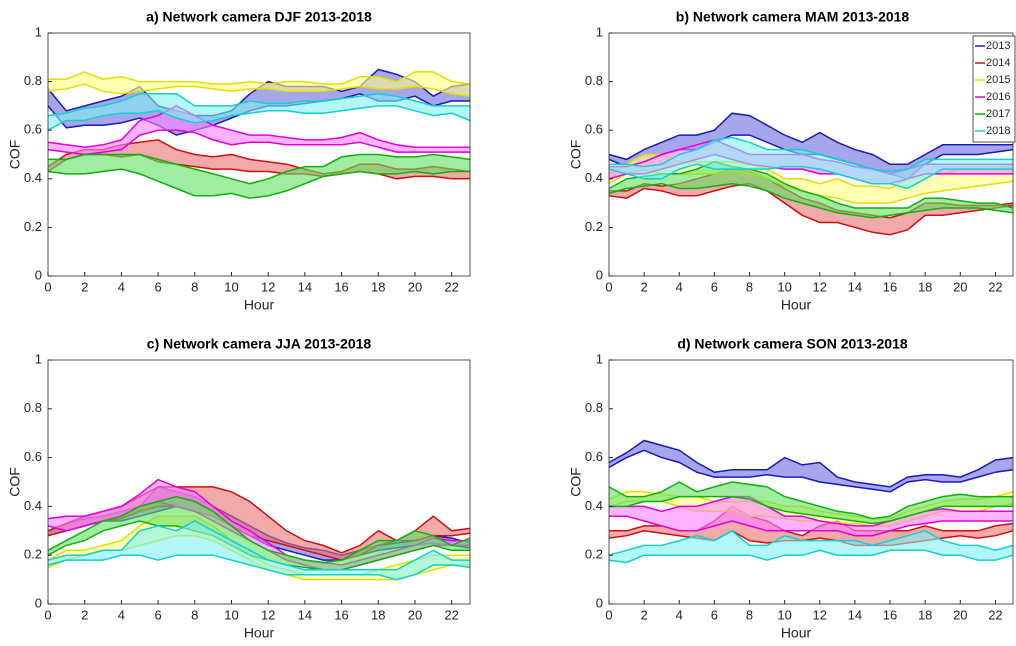  I want to click on y-axis-label: COF, so click(576, 482).